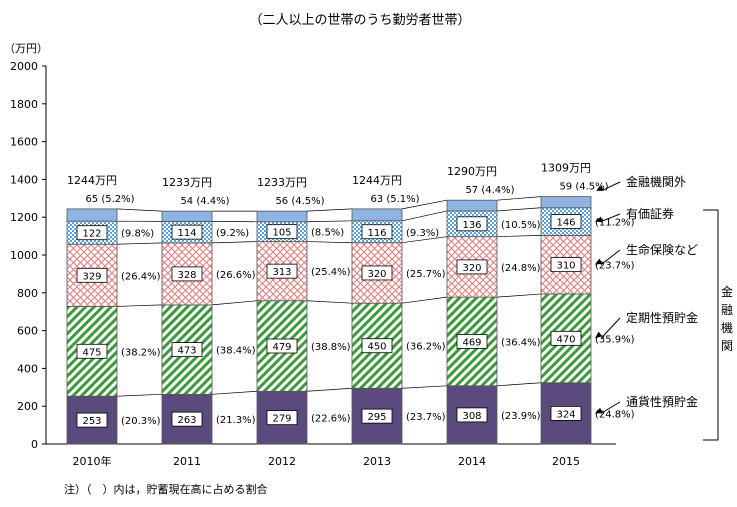 The width and height of the screenshot is (737, 507). What do you see at coordinates (472, 171) in the screenshot?
I see `total-label: 1290万円` at bounding box center [472, 171].